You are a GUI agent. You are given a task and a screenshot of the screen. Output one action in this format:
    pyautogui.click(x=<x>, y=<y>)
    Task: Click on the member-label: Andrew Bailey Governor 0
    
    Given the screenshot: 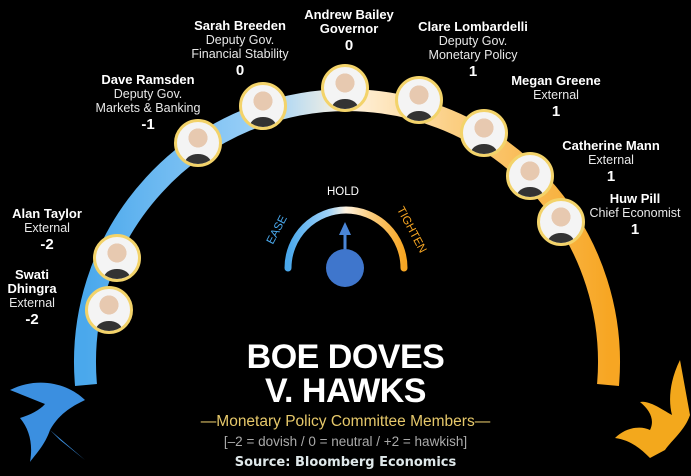 What is the action you would take?
    pyautogui.click(x=349, y=31)
    